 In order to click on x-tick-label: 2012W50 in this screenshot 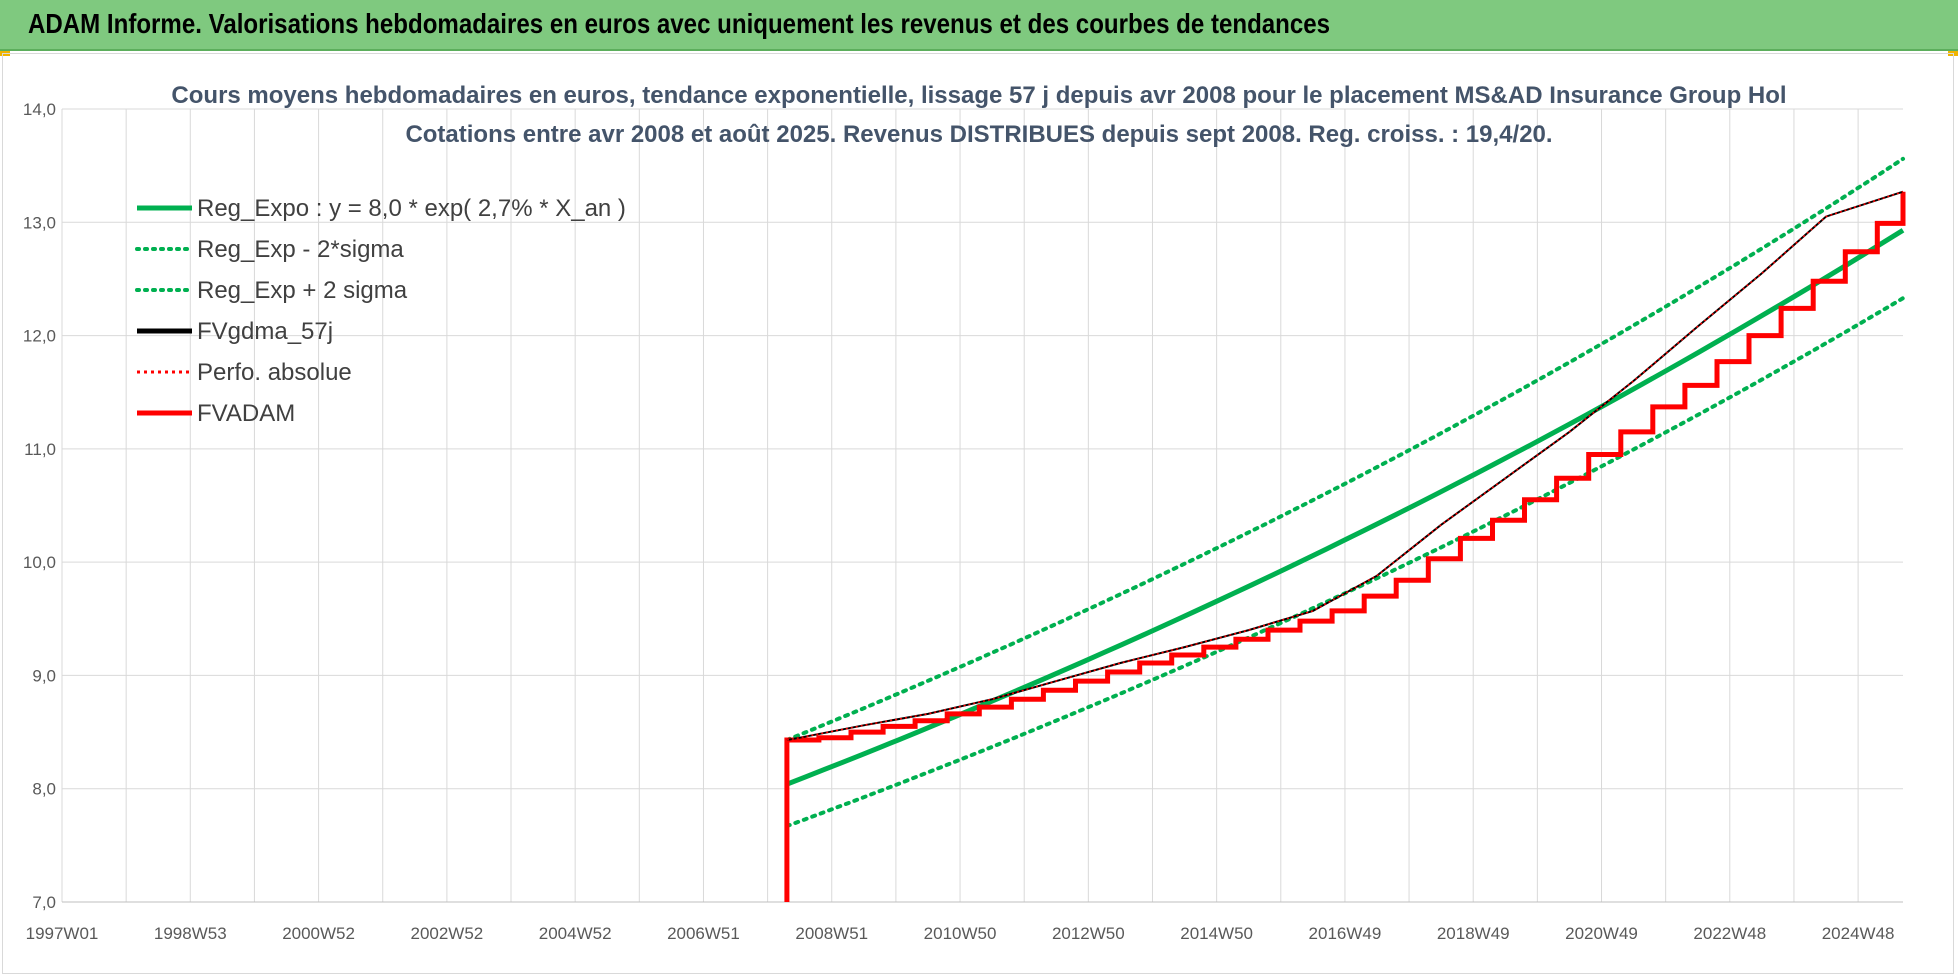, I will do `click(1088, 933)`.